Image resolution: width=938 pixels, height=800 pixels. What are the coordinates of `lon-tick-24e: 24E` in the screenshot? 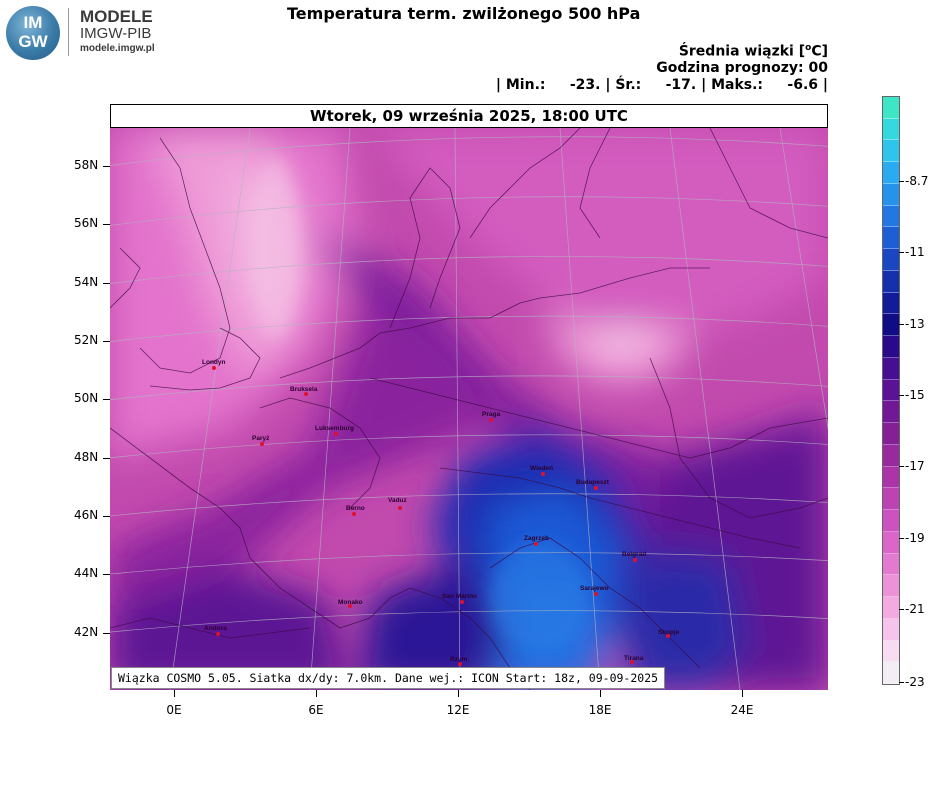 It's located at (742, 710).